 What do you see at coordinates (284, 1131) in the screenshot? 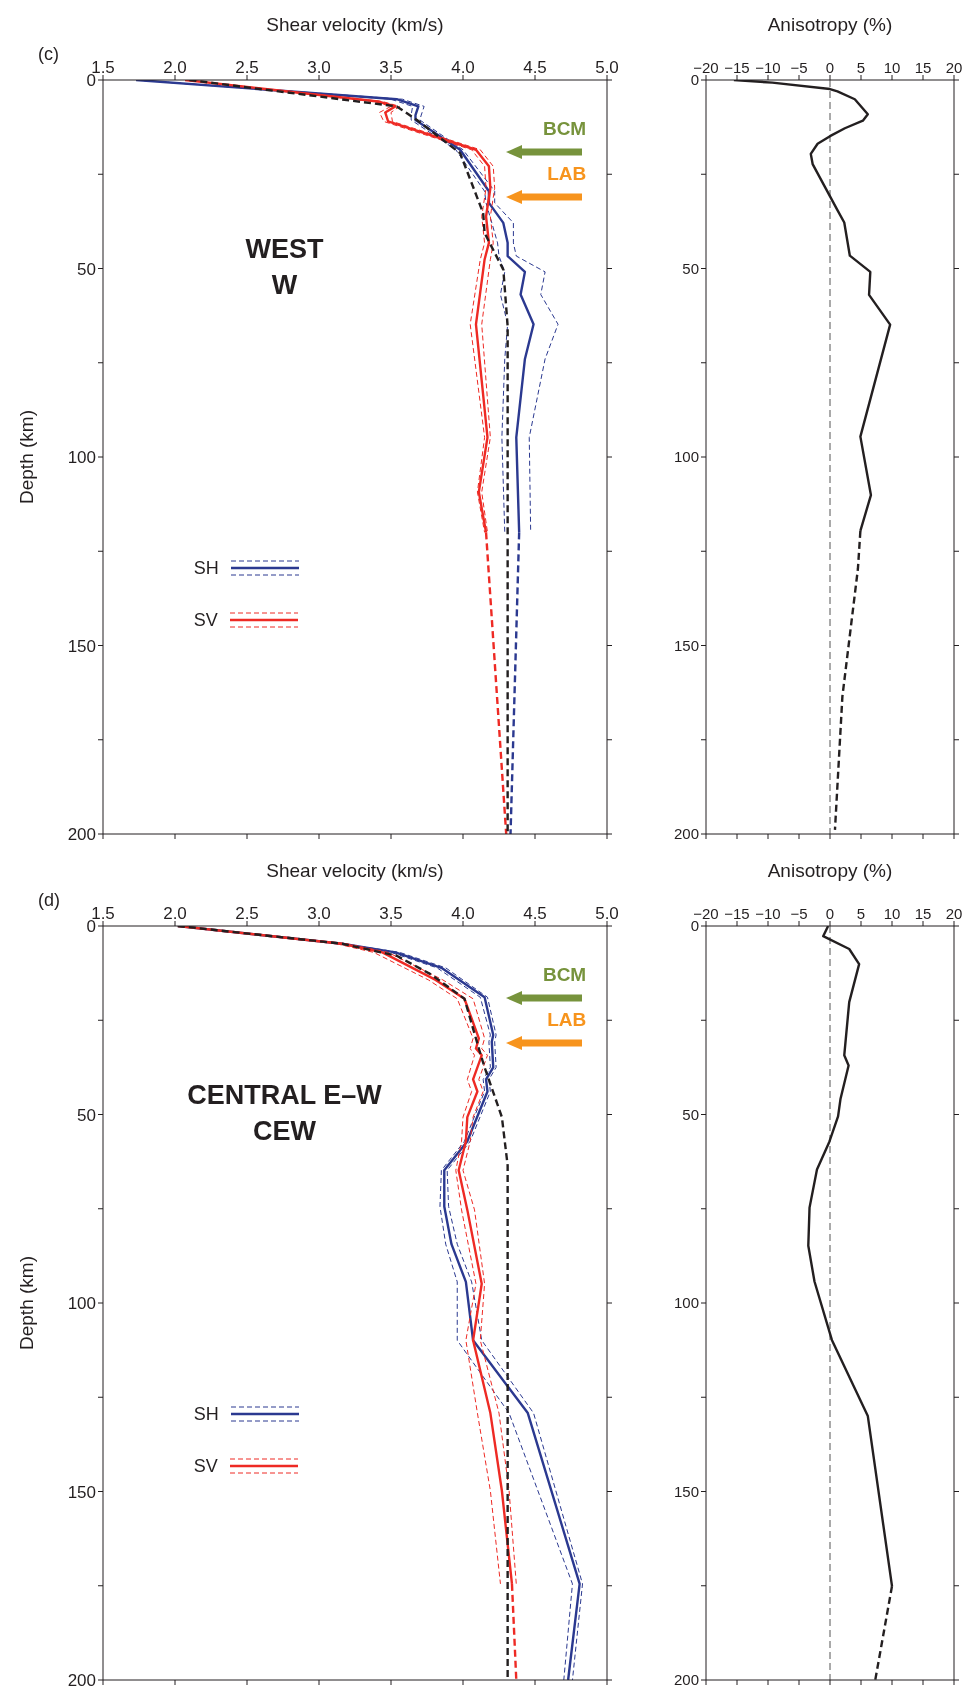
I see `annotation: CEW` at bounding box center [284, 1131].